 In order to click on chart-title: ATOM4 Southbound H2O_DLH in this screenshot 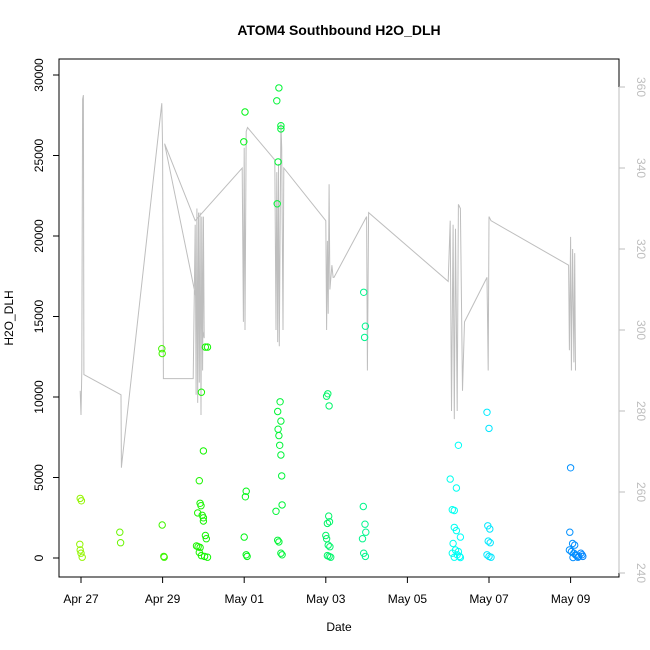, I will do `click(338, 30)`.